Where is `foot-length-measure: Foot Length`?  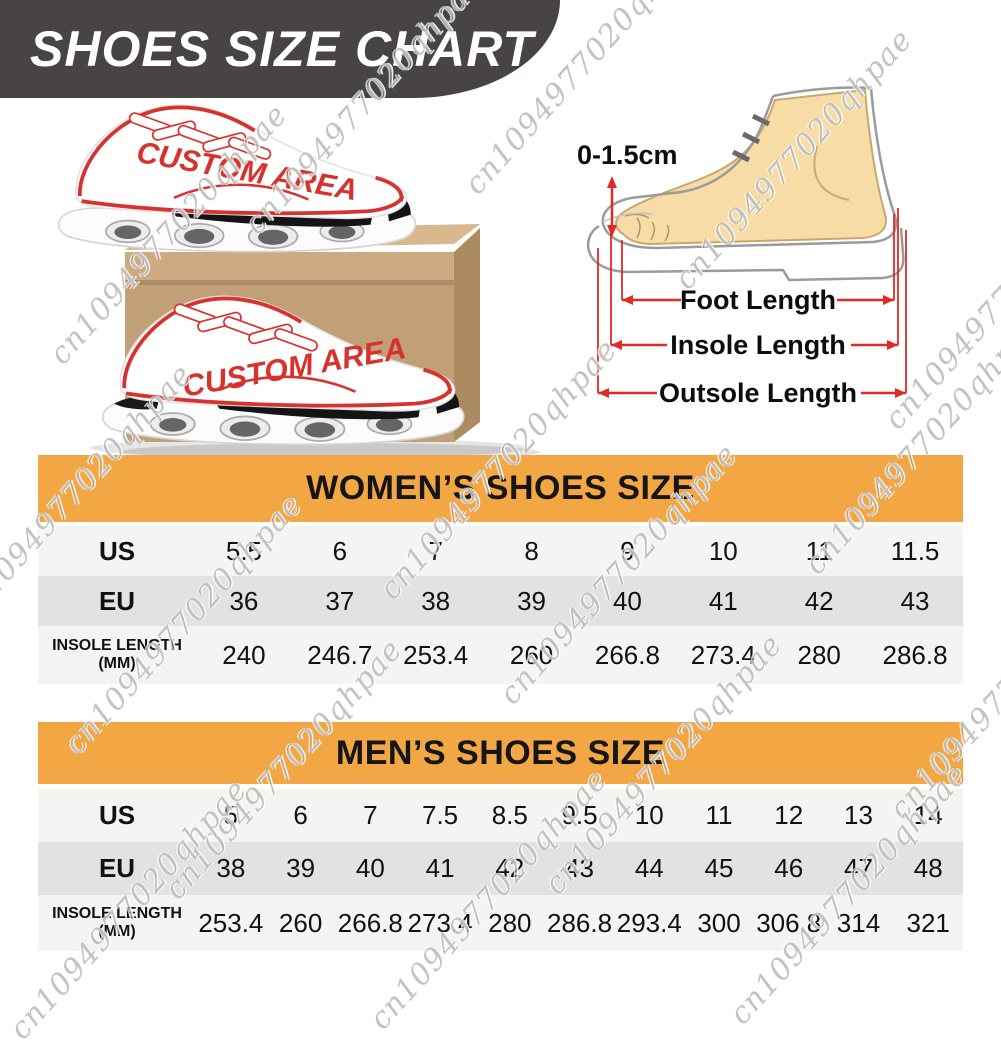 foot-length-measure: Foot Length is located at coordinates (758, 300).